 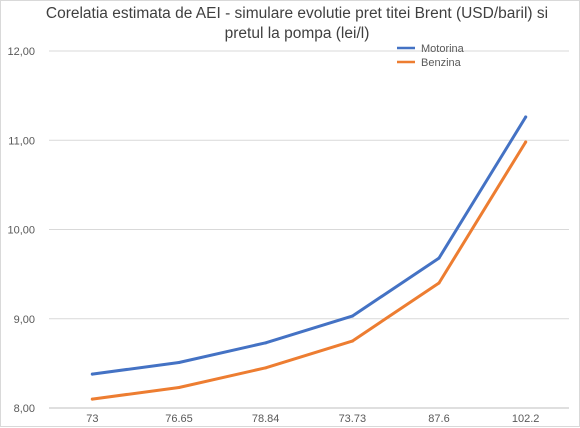 What do you see at coordinates (297, 33) in the screenshot?
I see `chart-title-line-2: pretul la pompa (lei/l)` at bounding box center [297, 33].